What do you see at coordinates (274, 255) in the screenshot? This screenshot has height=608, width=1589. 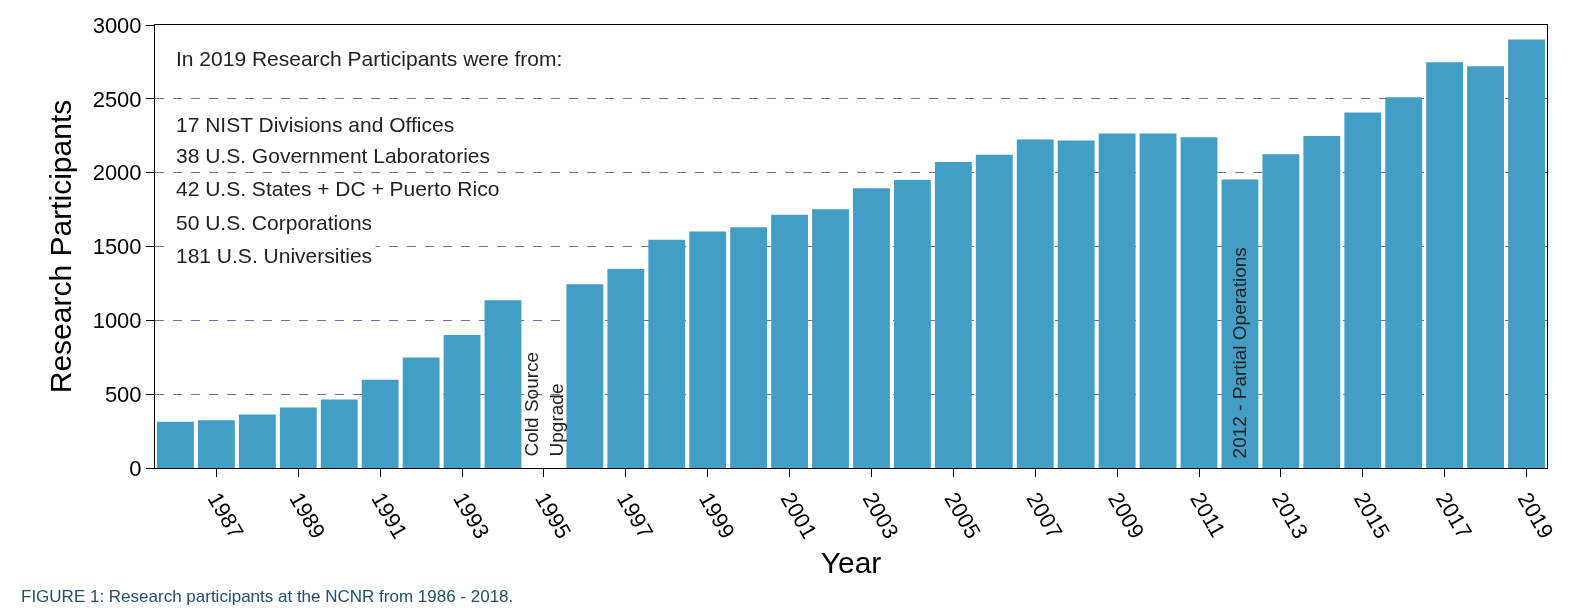 I see `annotation: 181 U.S. Universities` at bounding box center [274, 255].